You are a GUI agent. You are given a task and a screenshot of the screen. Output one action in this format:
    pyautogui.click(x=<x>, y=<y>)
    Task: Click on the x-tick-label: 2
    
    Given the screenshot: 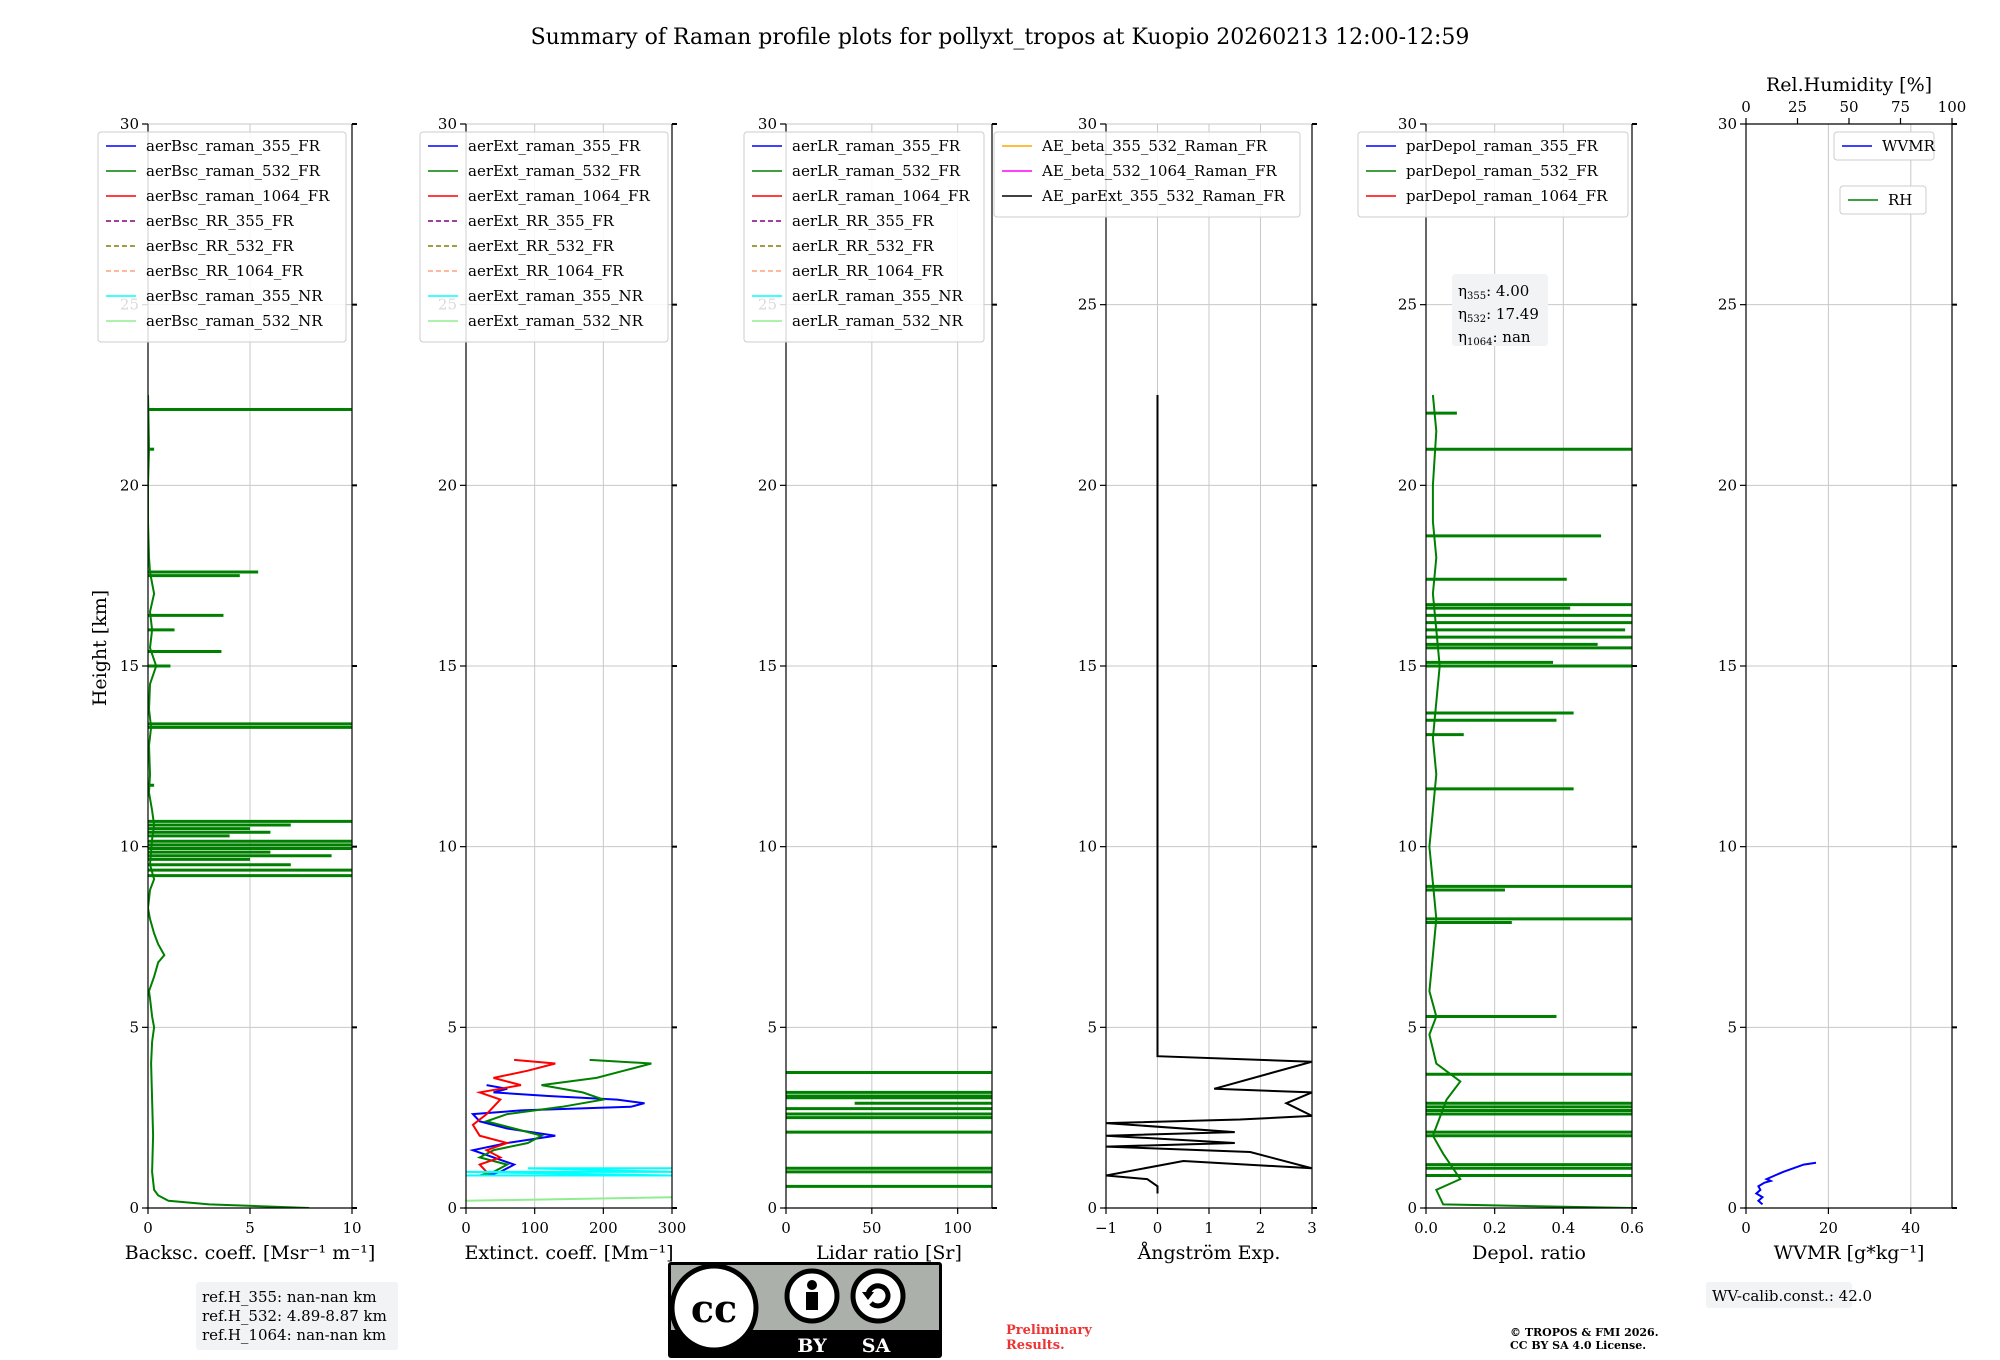 What is the action you would take?
    pyautogui.click(x=1261, y=1228)
    